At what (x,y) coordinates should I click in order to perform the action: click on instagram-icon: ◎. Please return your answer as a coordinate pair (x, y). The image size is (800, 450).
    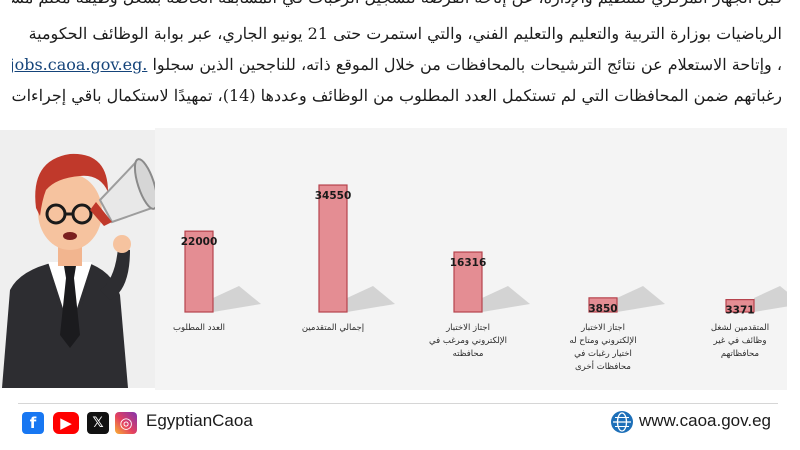
    Looking at the image, I should click on (126, 423).